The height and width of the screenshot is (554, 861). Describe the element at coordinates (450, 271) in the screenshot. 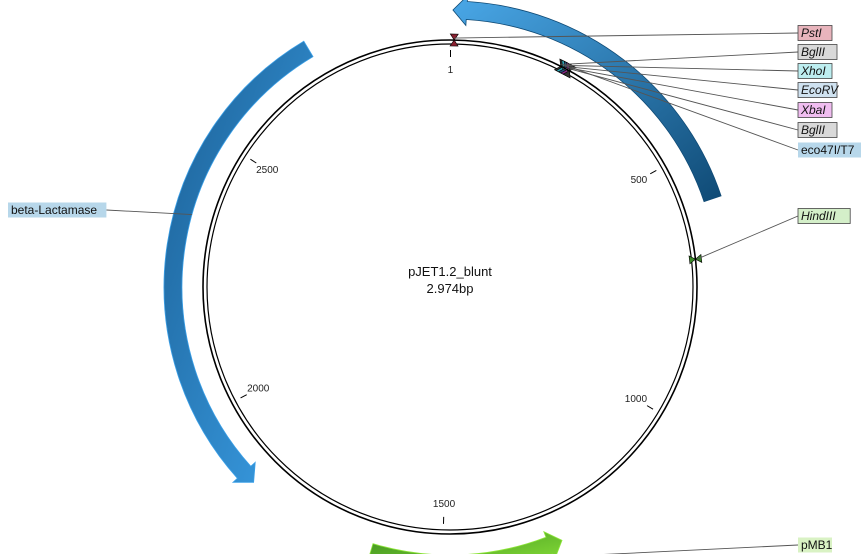

I see `plasmid-name: pJET1.2_blunt` at that location.